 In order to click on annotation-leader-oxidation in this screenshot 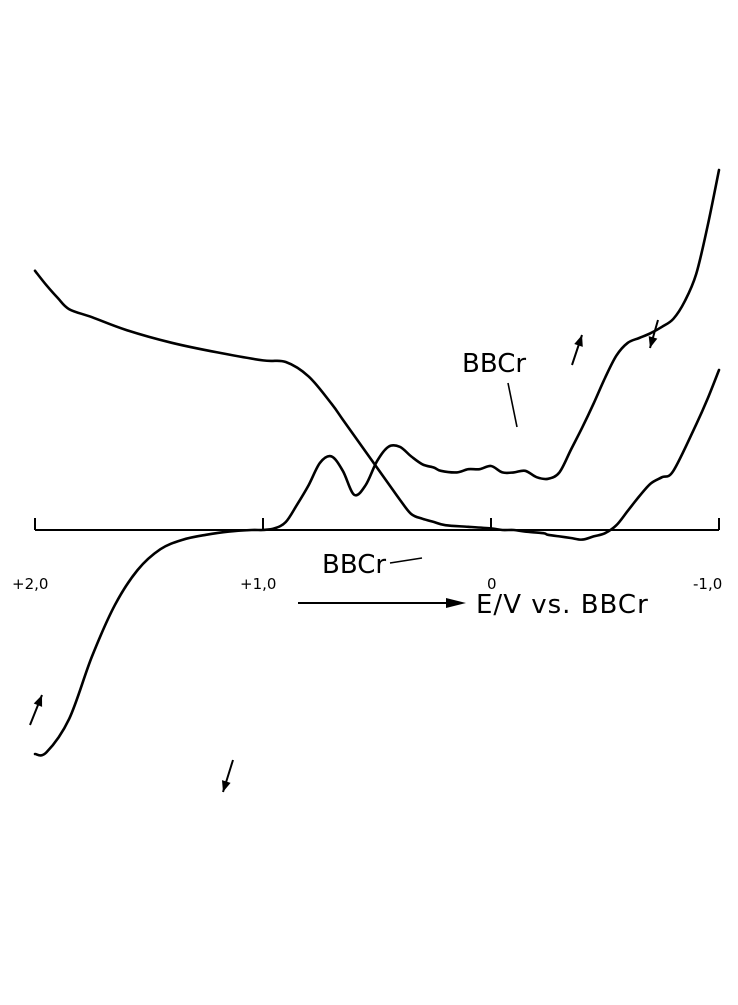, I will do `click(512, 405)`.